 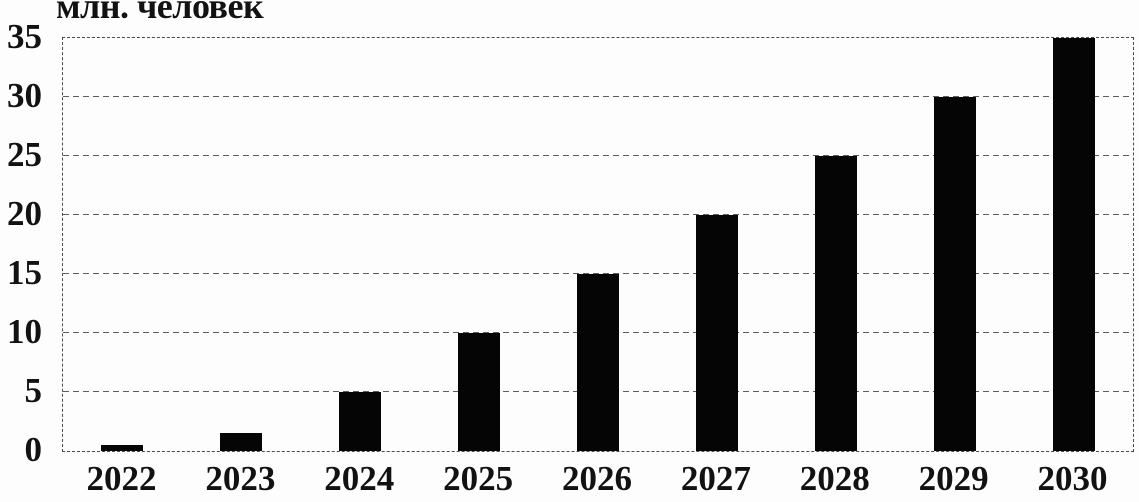 What do you see at coordinates (715, 478) in the screenshot?
I see `x-tick-label-2027: 2027` at bounding box center [715, 478].